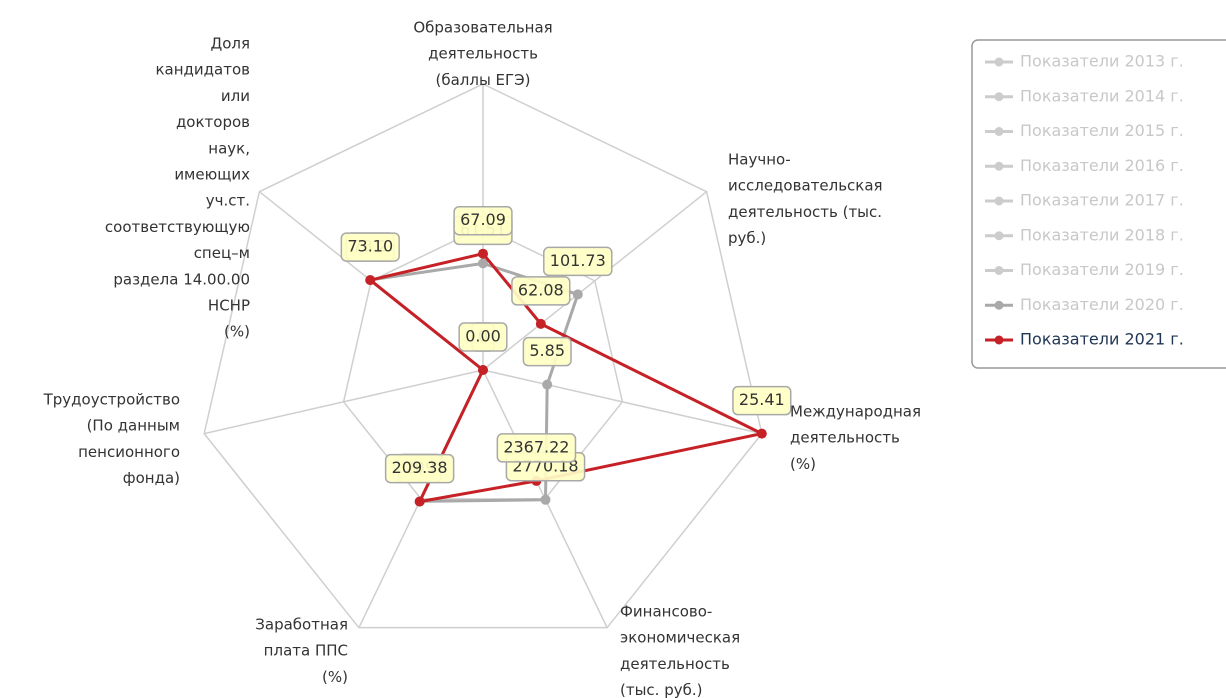  Describe the element at coordinates (1102, 61) in the screenshot. I see `legend-label: Показатели 2013 г.` at that location.